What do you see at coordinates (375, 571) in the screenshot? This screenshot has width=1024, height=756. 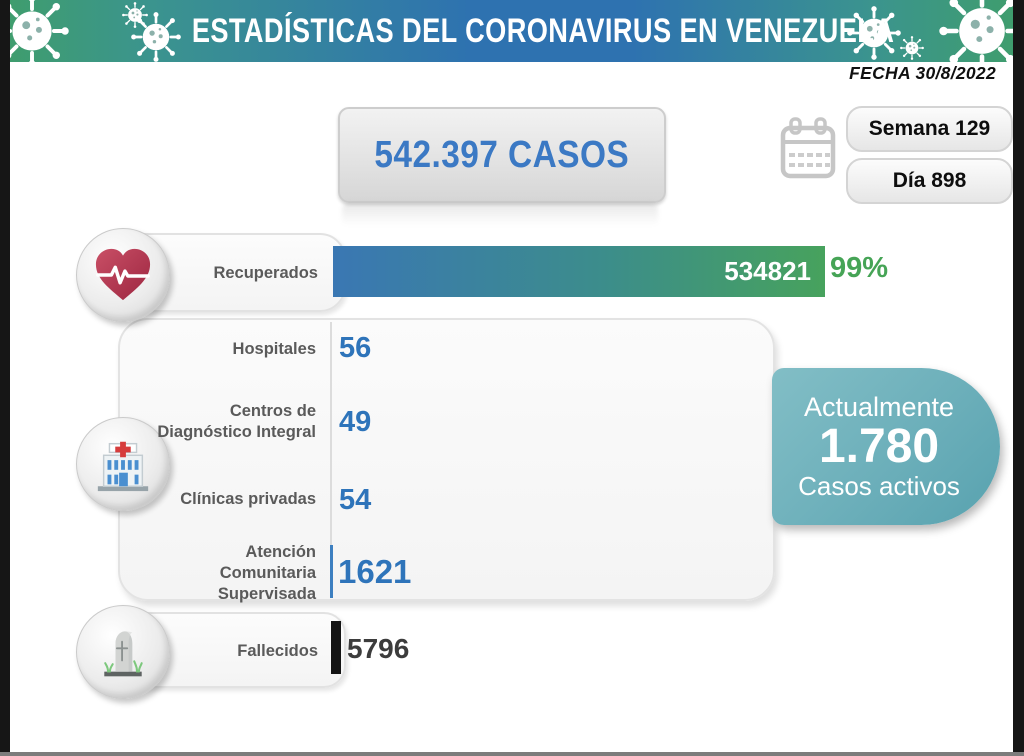 I see `facility-value-atencion: 1621` at bounding box center [375, 571].